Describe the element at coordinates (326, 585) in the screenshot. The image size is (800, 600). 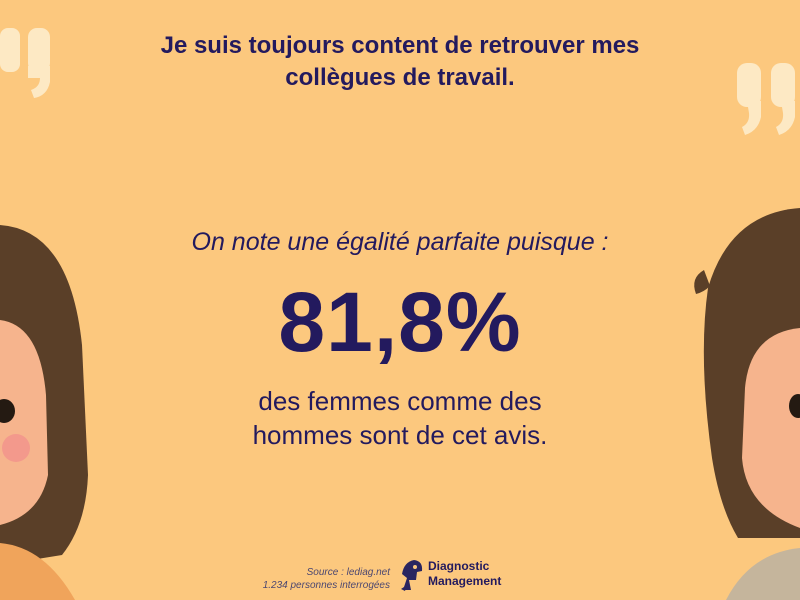
I see `sample-size-line: 1.234 personnes interrogées` at that location.